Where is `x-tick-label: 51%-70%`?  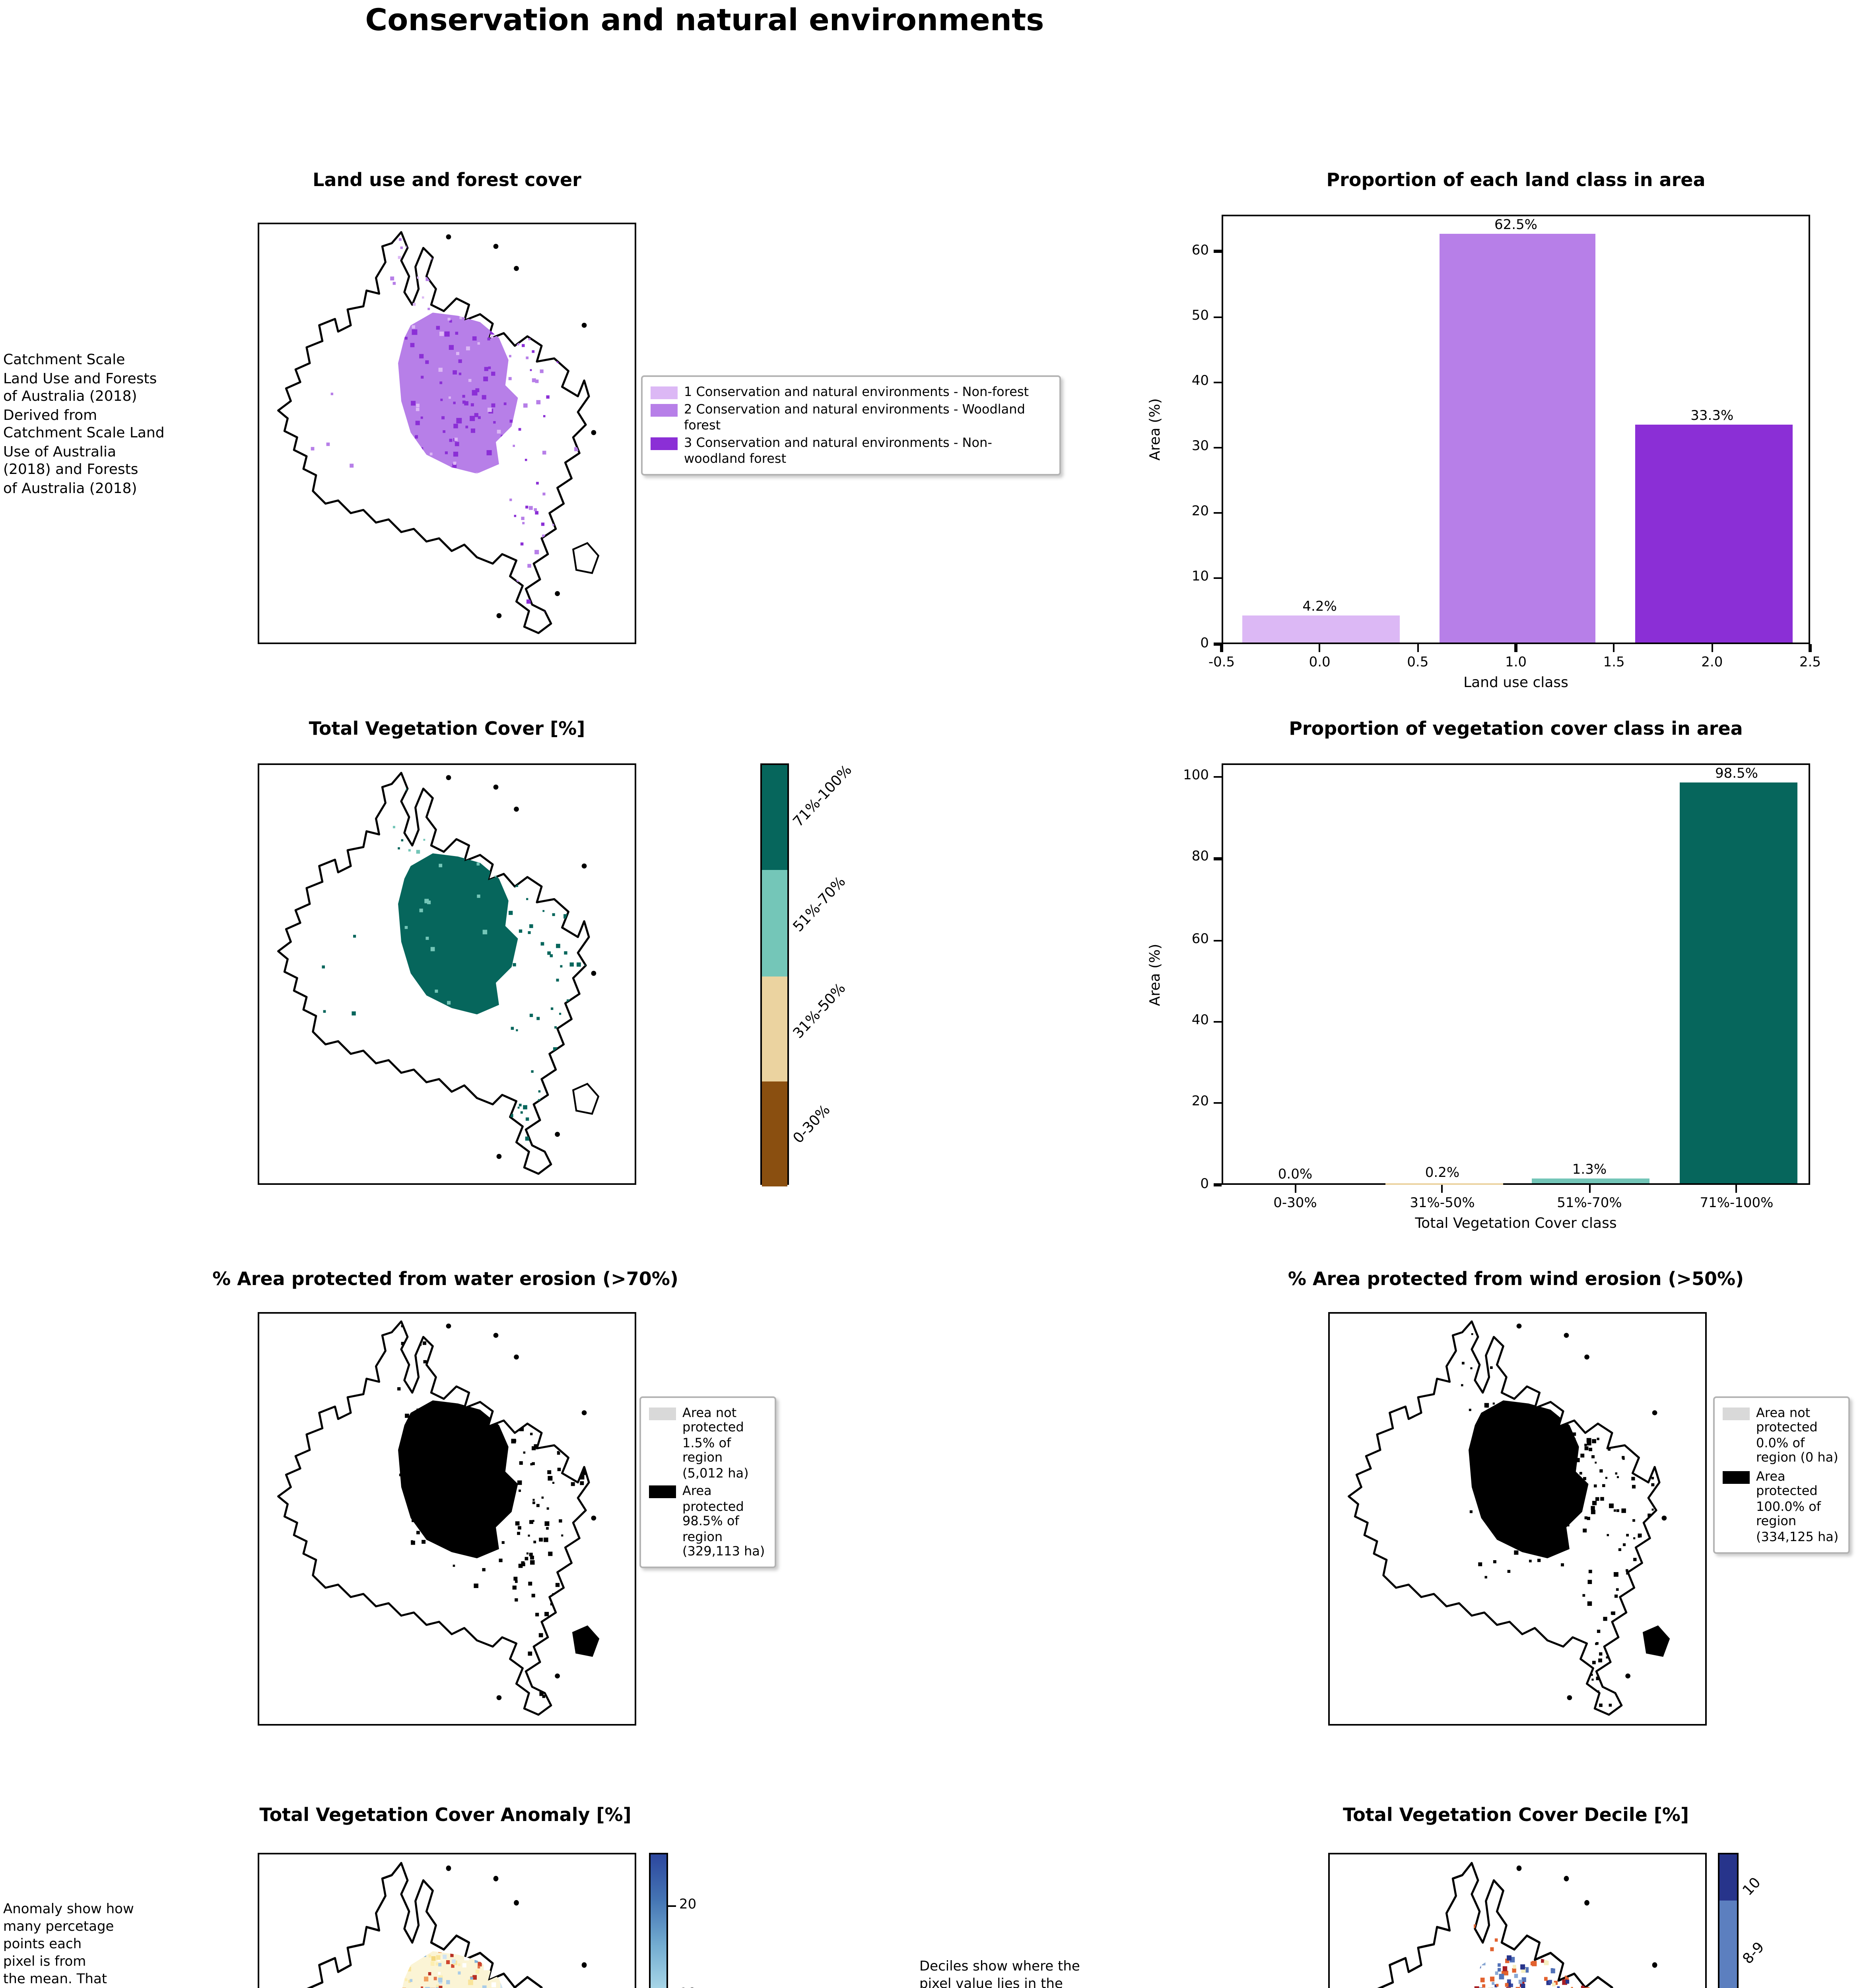
x-tick-label: 51%-70% is located at coordinates (1589, 1204).